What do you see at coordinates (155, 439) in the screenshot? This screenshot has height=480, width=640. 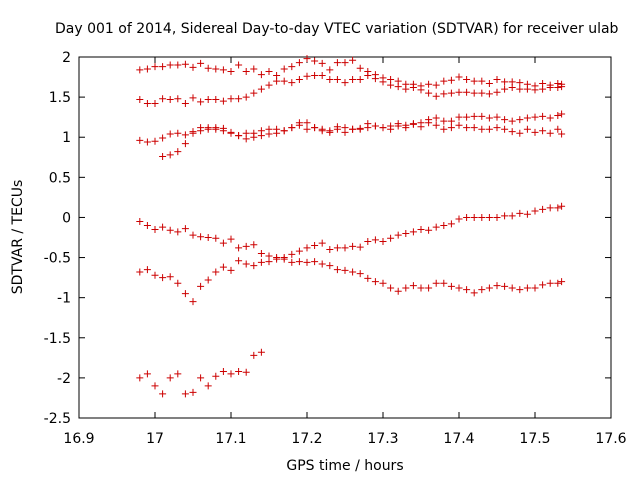 I see `x-tick-label: 17` at bounding box center [155, 439].